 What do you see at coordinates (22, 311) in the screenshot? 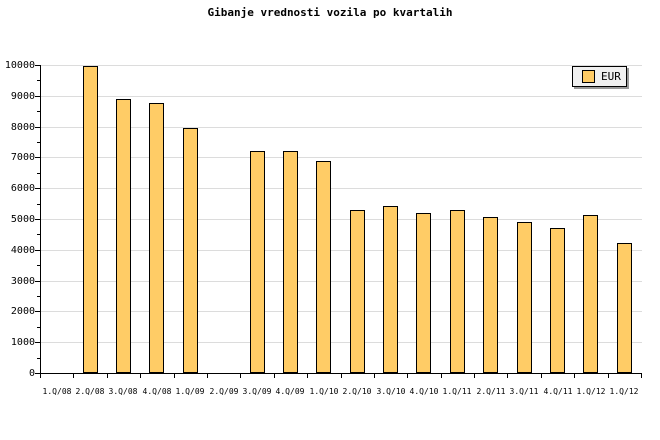
I see `y-axis-tick-label: 2000` at bounding box center [22, 311].